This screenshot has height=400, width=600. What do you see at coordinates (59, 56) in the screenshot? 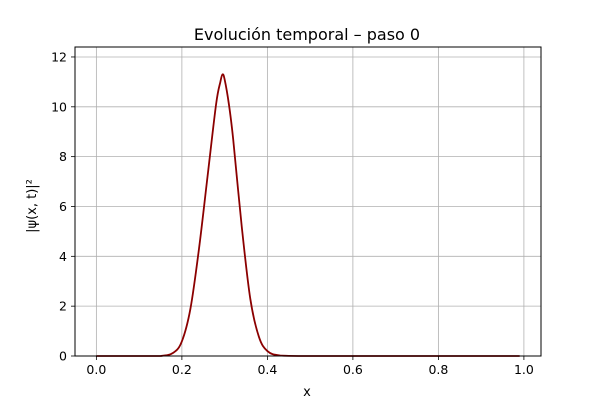
I see `y-tick-label: 12` at bounding box center [59, 56].